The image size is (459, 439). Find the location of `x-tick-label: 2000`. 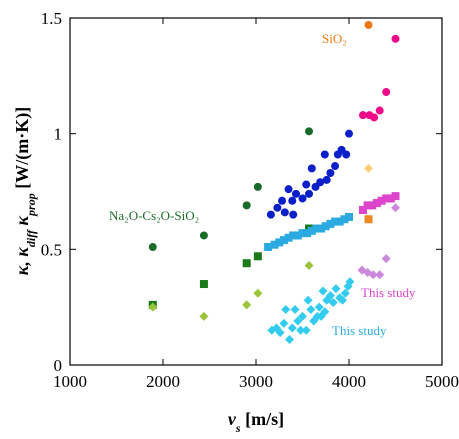

x-tick-label: 2000 is located at coordinates (163, 381).